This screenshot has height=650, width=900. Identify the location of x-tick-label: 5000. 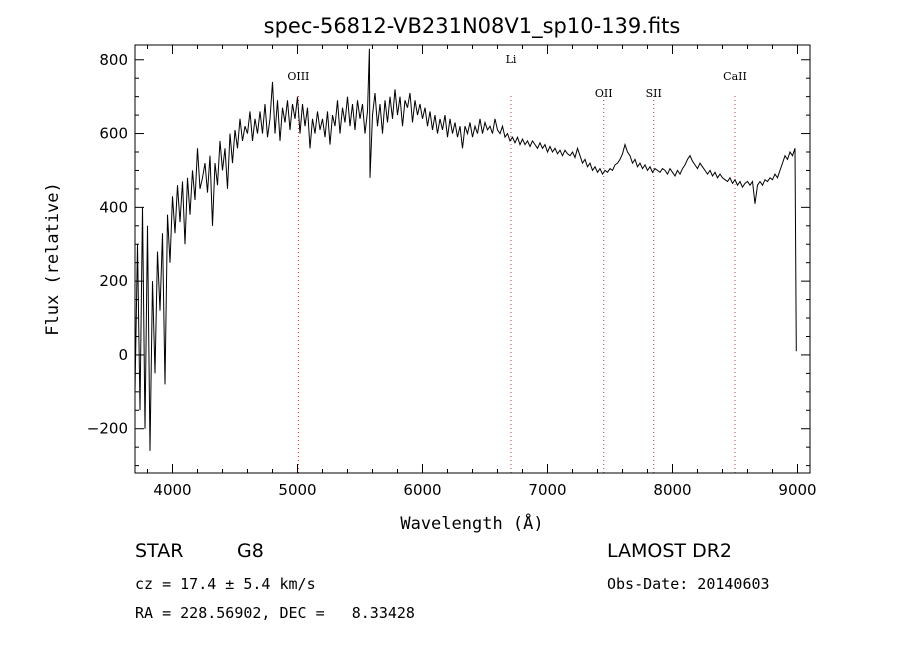
(297, 490).